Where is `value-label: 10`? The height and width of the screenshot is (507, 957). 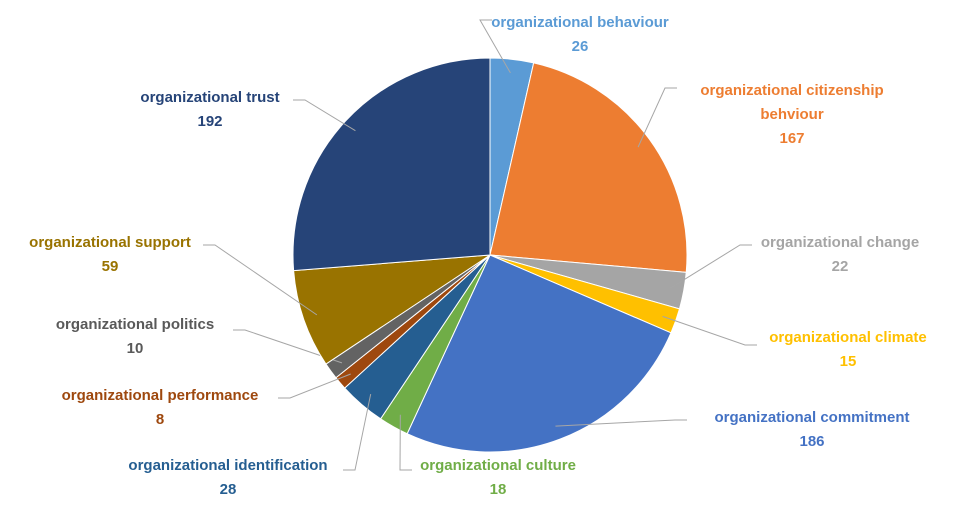 value-label: 10 is located at coordinates (135, 348).